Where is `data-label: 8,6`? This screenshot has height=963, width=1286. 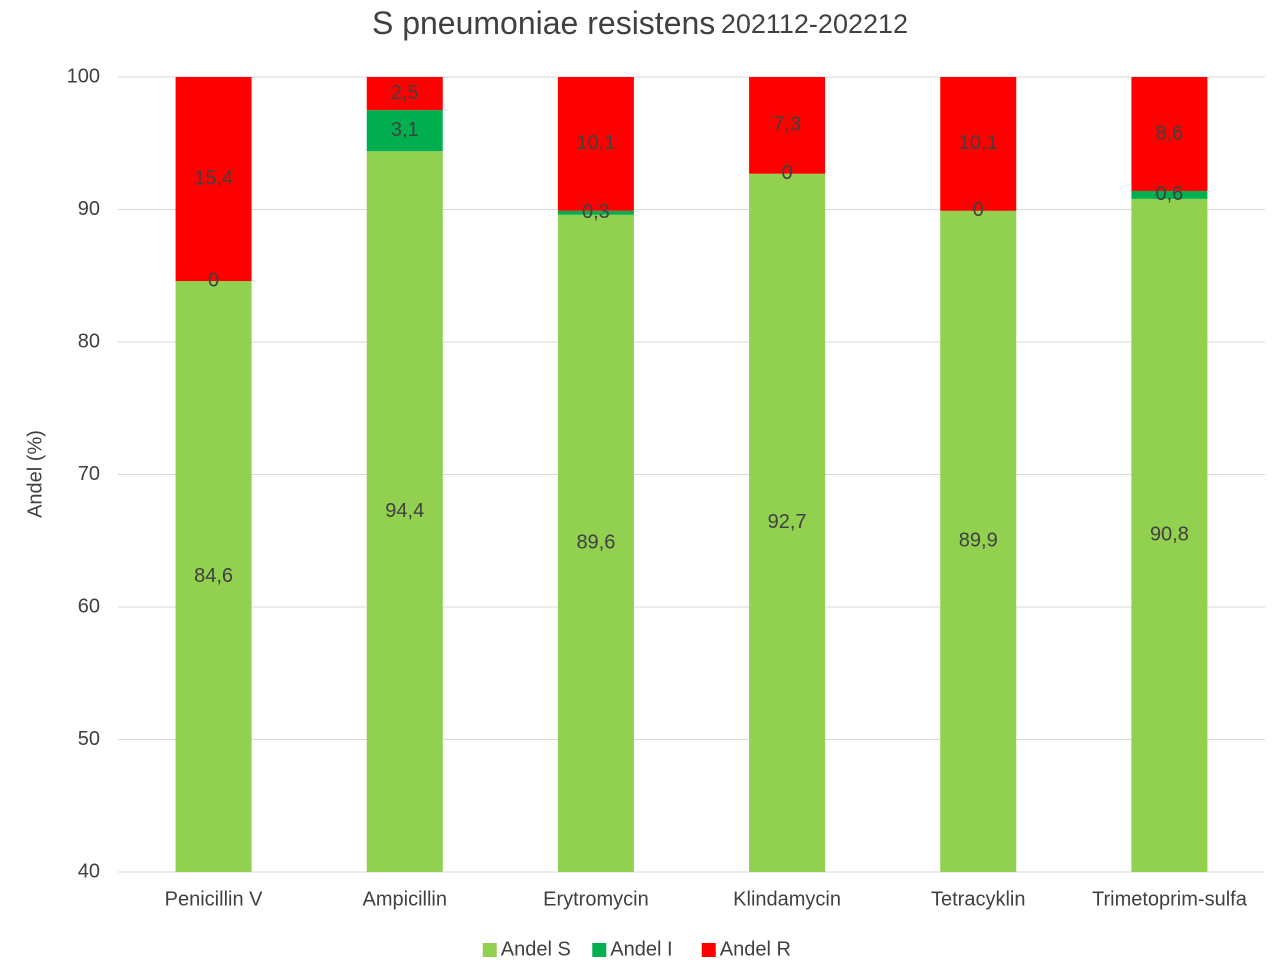
data-label: 8,6 is located at coordinates (1170, 133).